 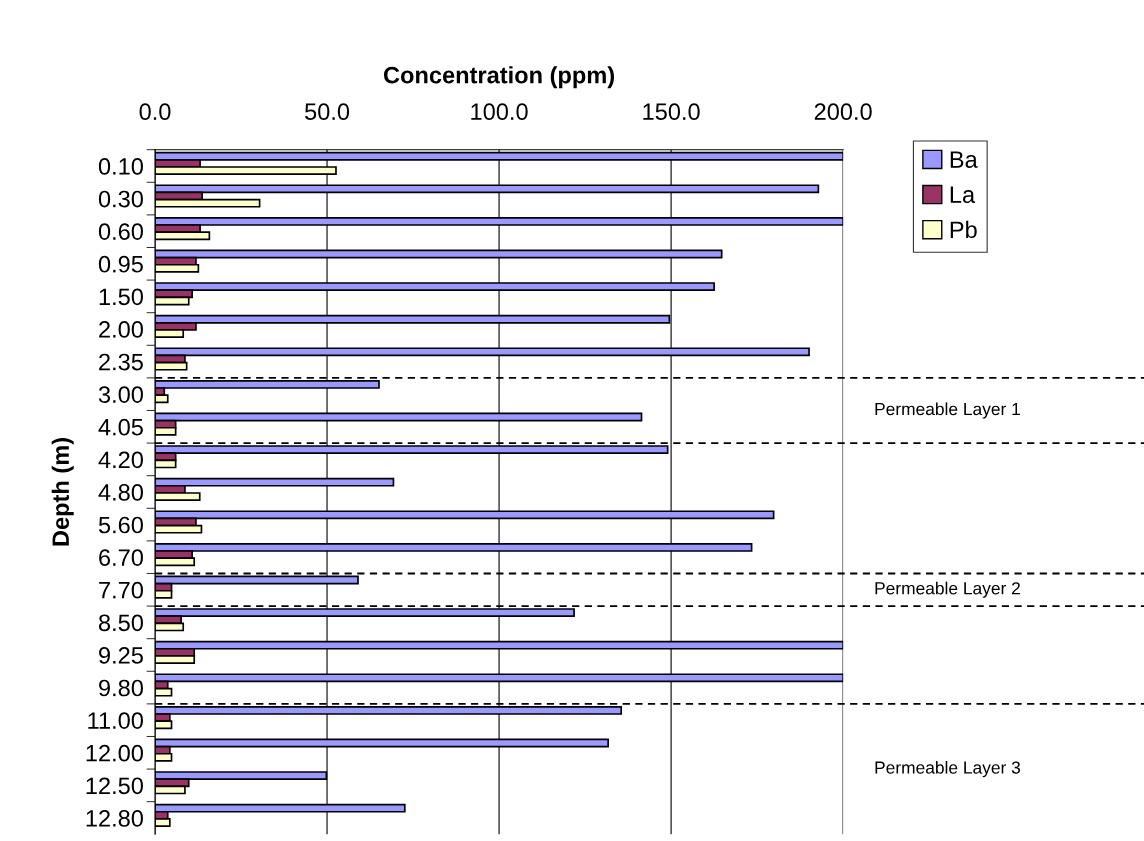 I want to click on x-tick-label: 50.0, so click(x=327, y=112).